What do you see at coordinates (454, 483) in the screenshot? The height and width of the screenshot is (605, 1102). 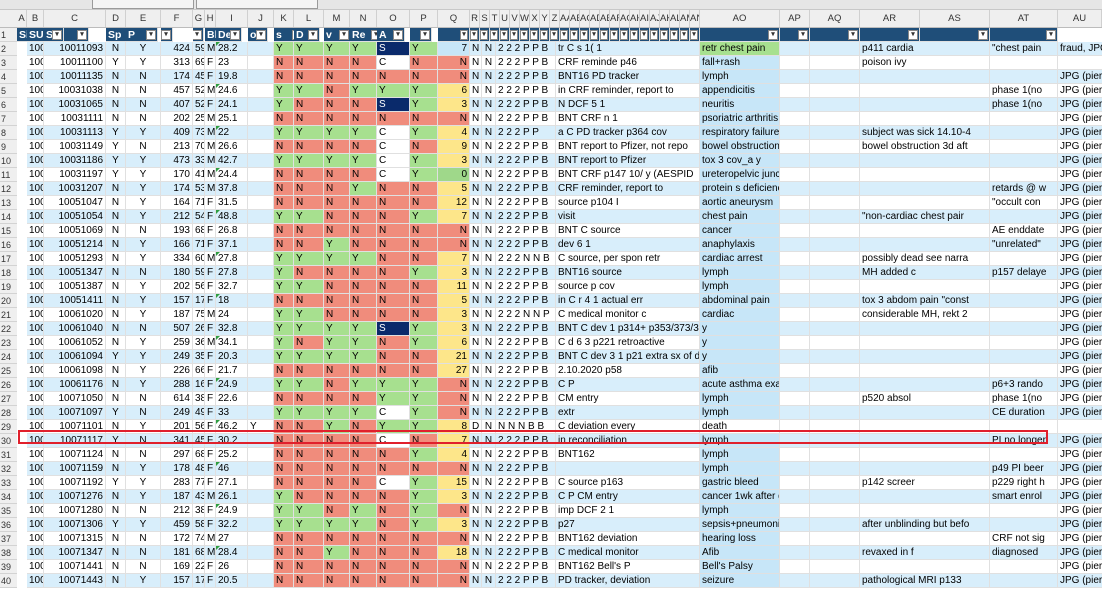 I see `cell-count: 15` at bounding box center [454, 483].